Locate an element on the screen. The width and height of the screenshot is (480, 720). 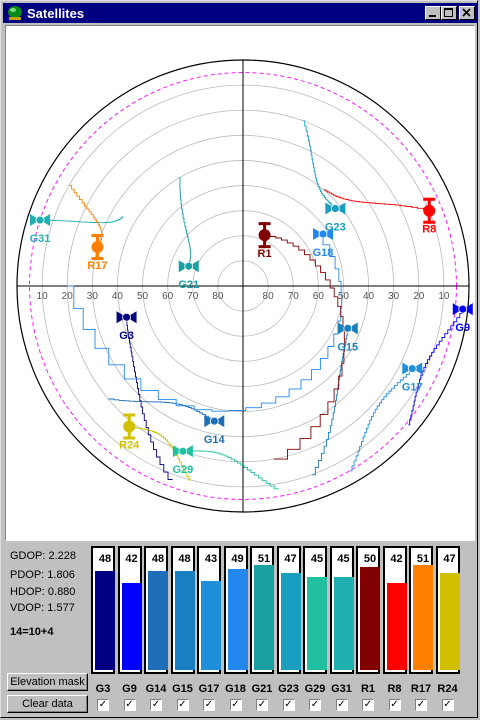
satellite-marker: G23 is located at coordinates (335, 218).